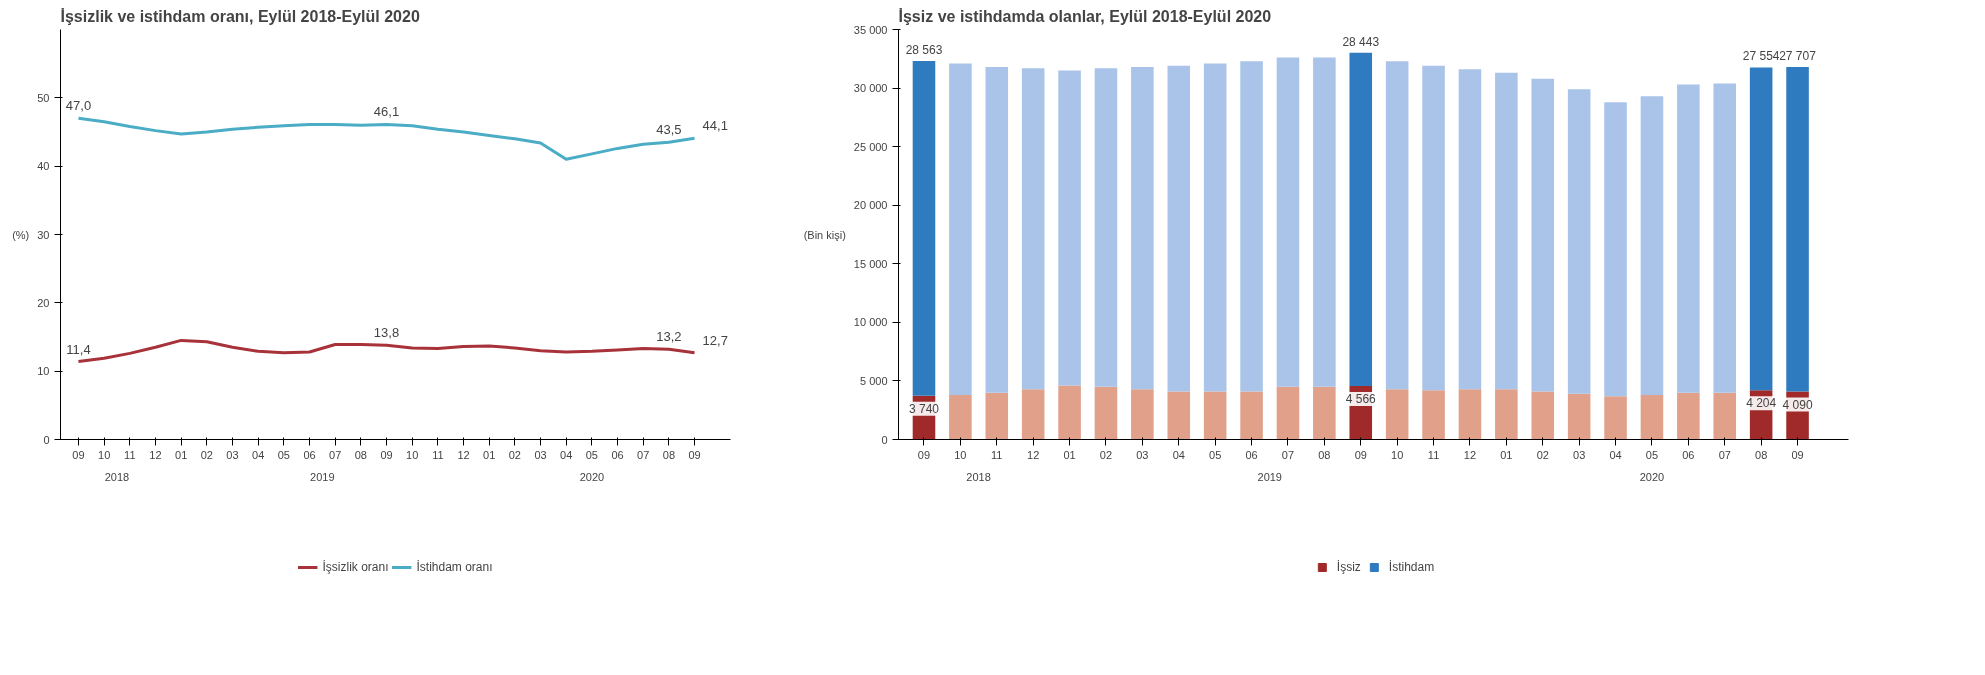  I want to click on legend-label: İşsizlik oranı, so click(355, 567).